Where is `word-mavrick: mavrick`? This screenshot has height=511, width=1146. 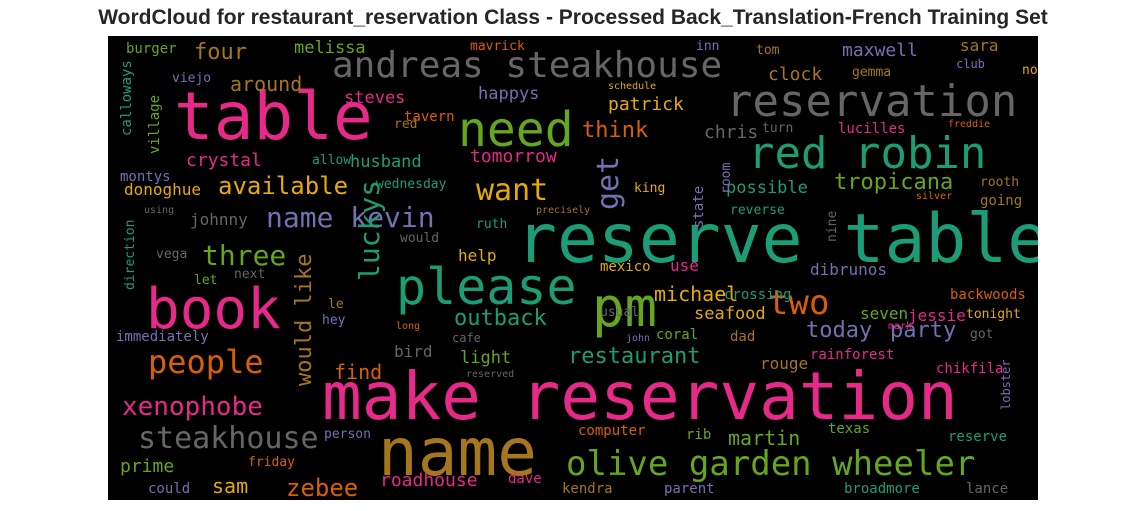
word-mavrick: mavrick is located at coordinates (497, 46).